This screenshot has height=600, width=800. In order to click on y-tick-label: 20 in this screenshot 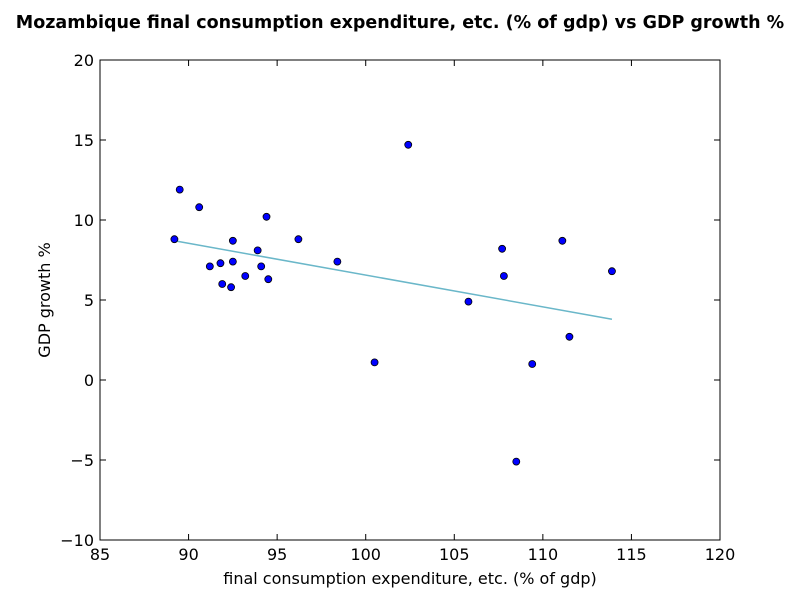, I will do `click(84, 60)`.